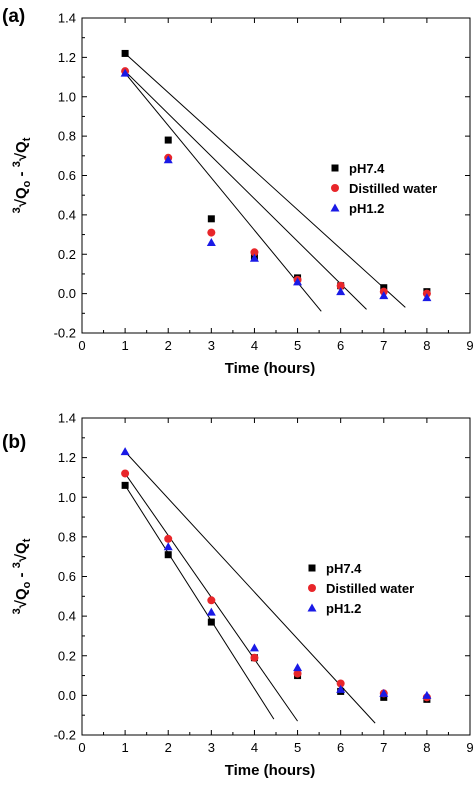  Describe the element at coordinates (426, 345) in the screenshot. I see `x-tick-label: 8` at that location.